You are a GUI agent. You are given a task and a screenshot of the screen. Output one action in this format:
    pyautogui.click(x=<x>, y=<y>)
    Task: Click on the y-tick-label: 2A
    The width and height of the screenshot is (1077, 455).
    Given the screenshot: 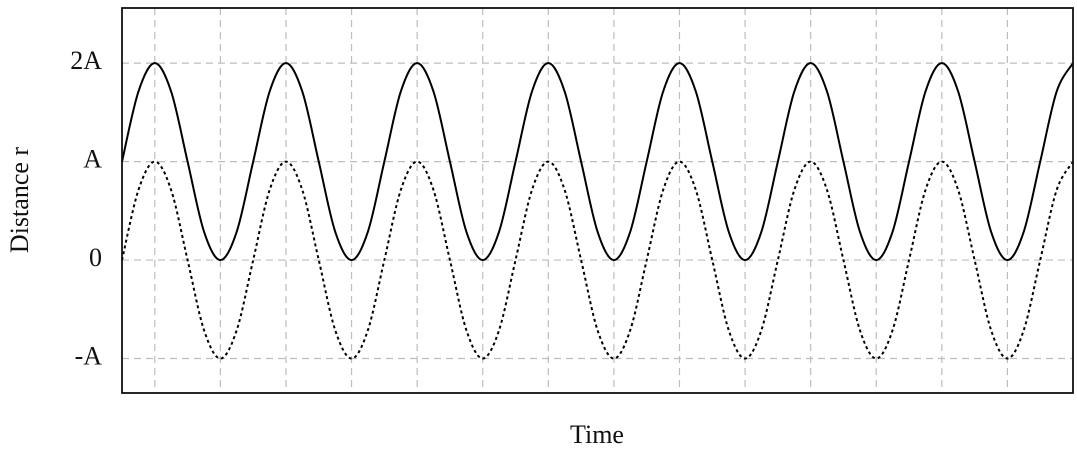 What is the action you would take?
    pyautogui.click(x=86, y=60)
    